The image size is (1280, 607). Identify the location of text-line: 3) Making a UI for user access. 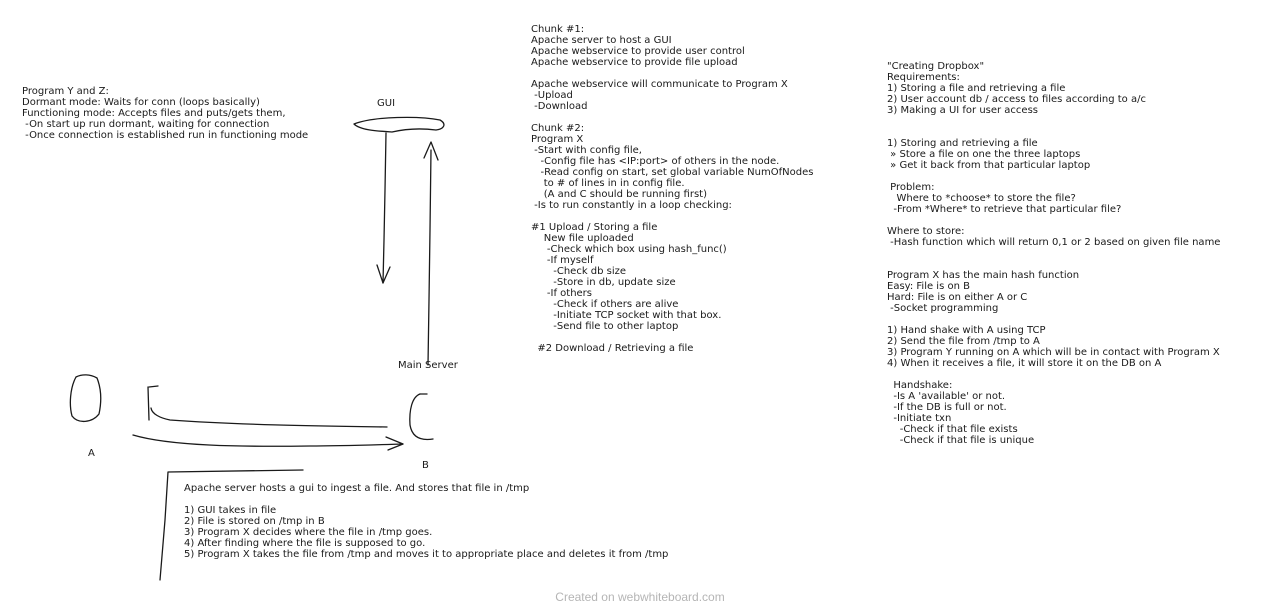
(963, 110).